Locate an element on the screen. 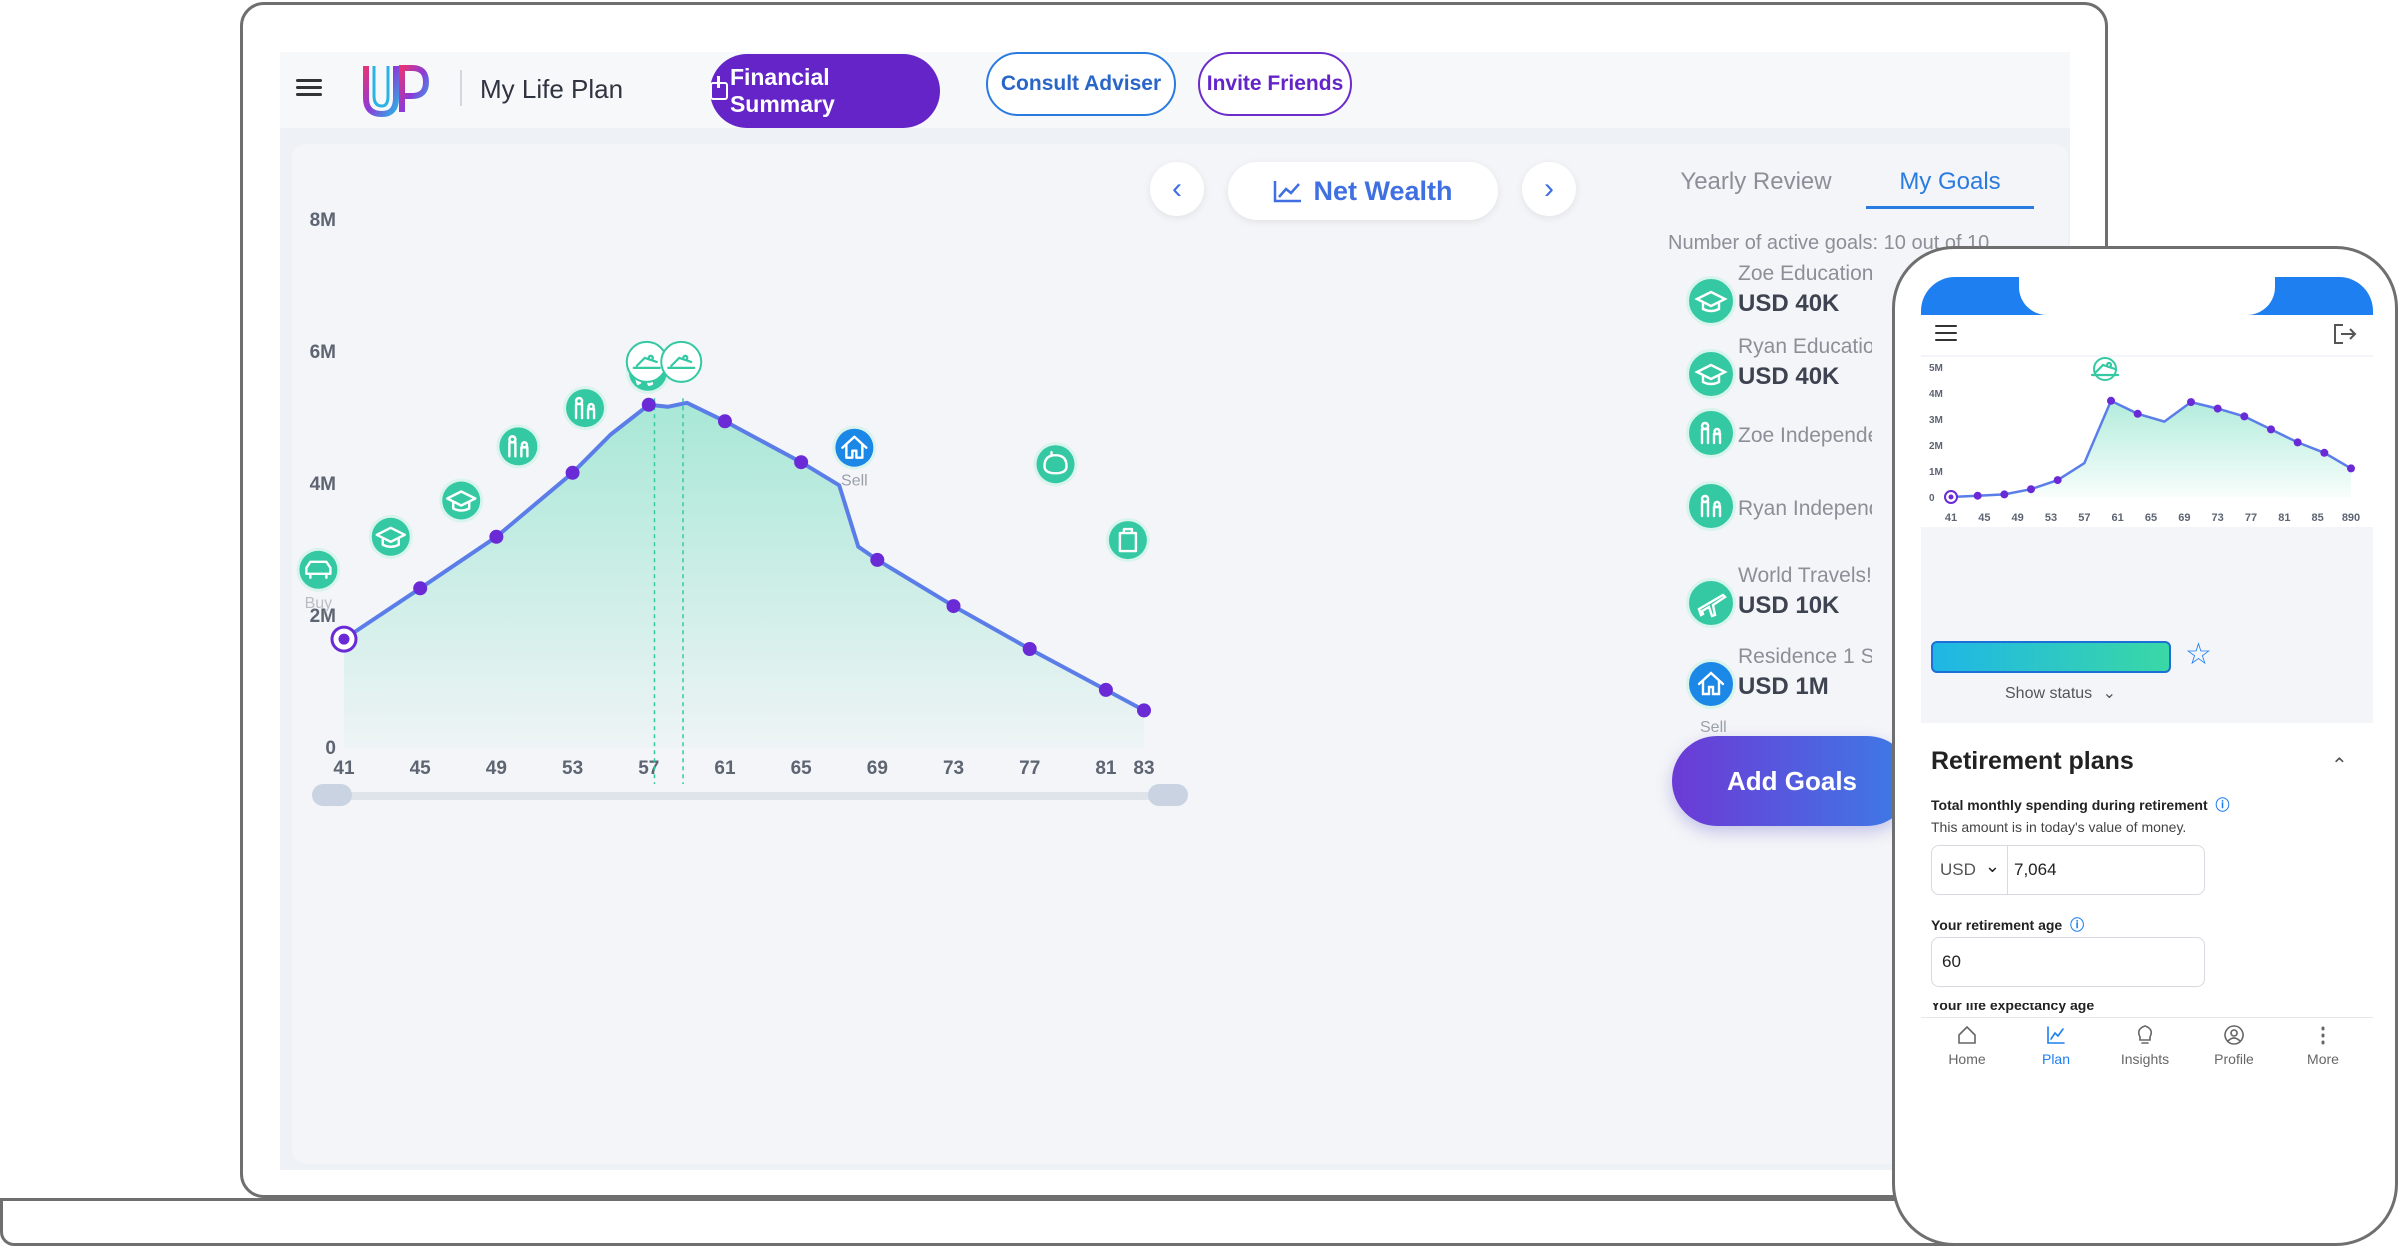 Image resolution: width=2400 pixels, height=1248 pixels. financial-summary-button: Financial Summary is located at coordinates (825, 91).